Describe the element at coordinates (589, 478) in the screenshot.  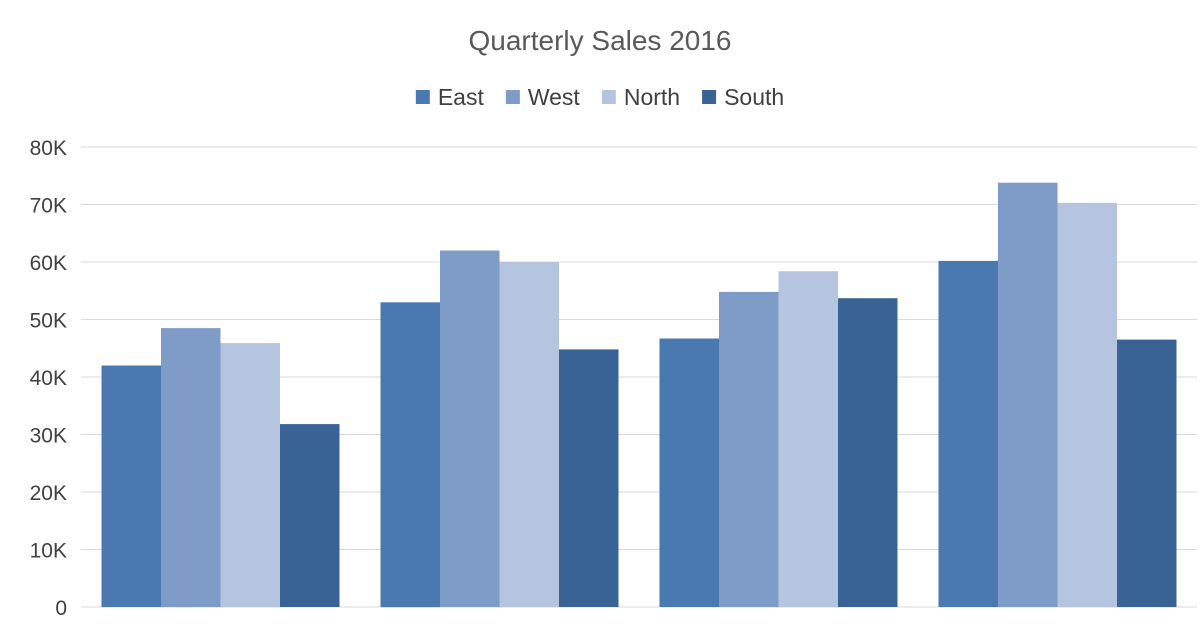
I see `bar-south-q2` at that location.